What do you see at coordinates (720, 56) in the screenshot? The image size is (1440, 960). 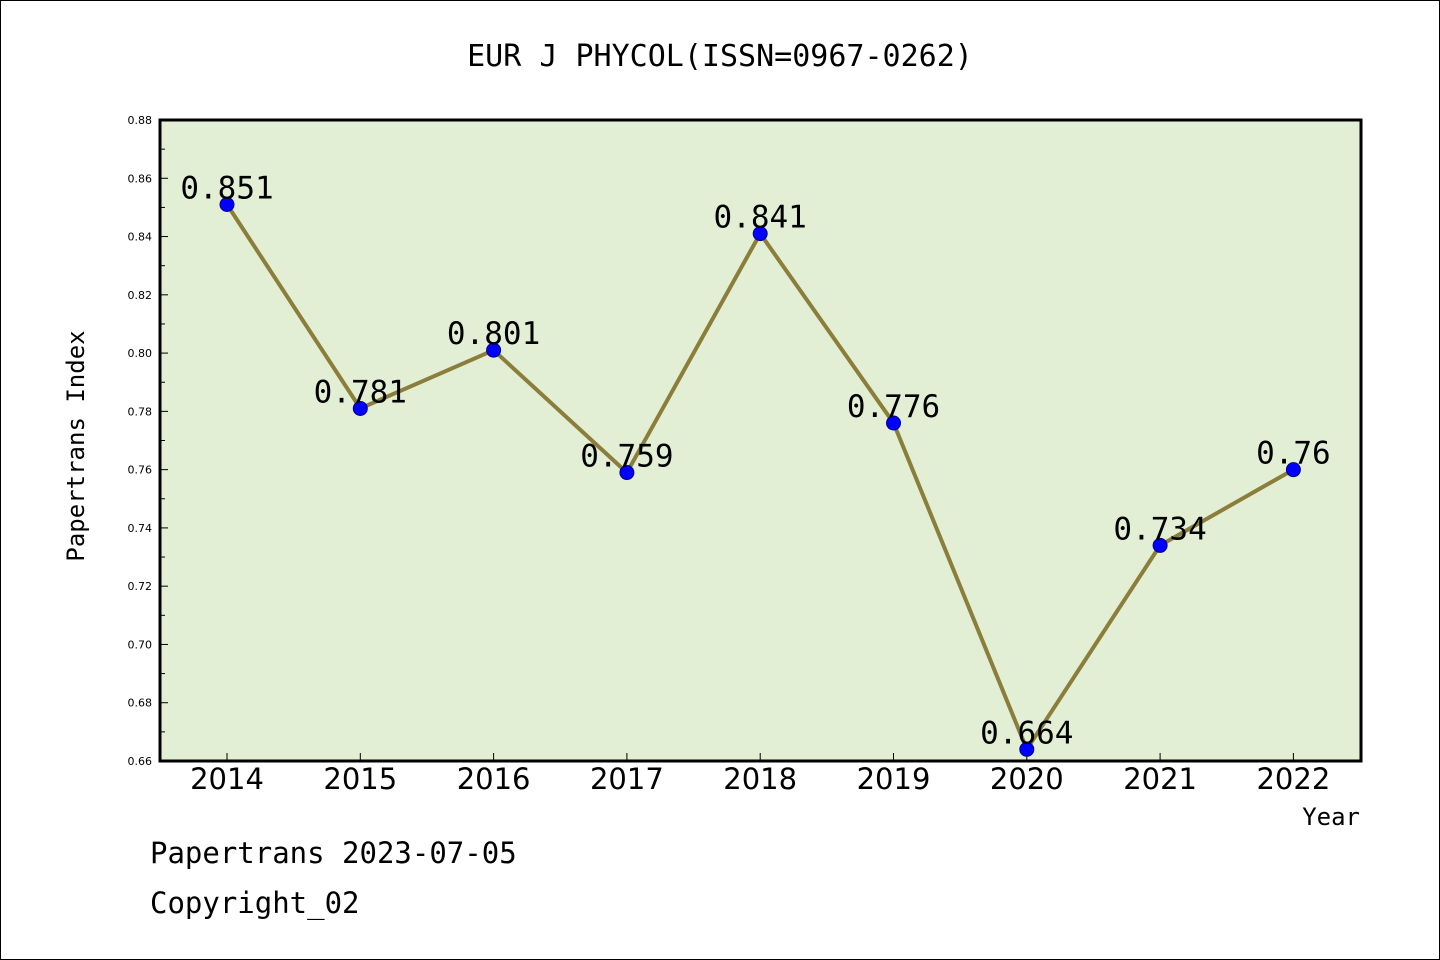 I see `chart-title: EUR J PHYCOL(ISSN=0967-0262)` at bounding box center [720, 56].